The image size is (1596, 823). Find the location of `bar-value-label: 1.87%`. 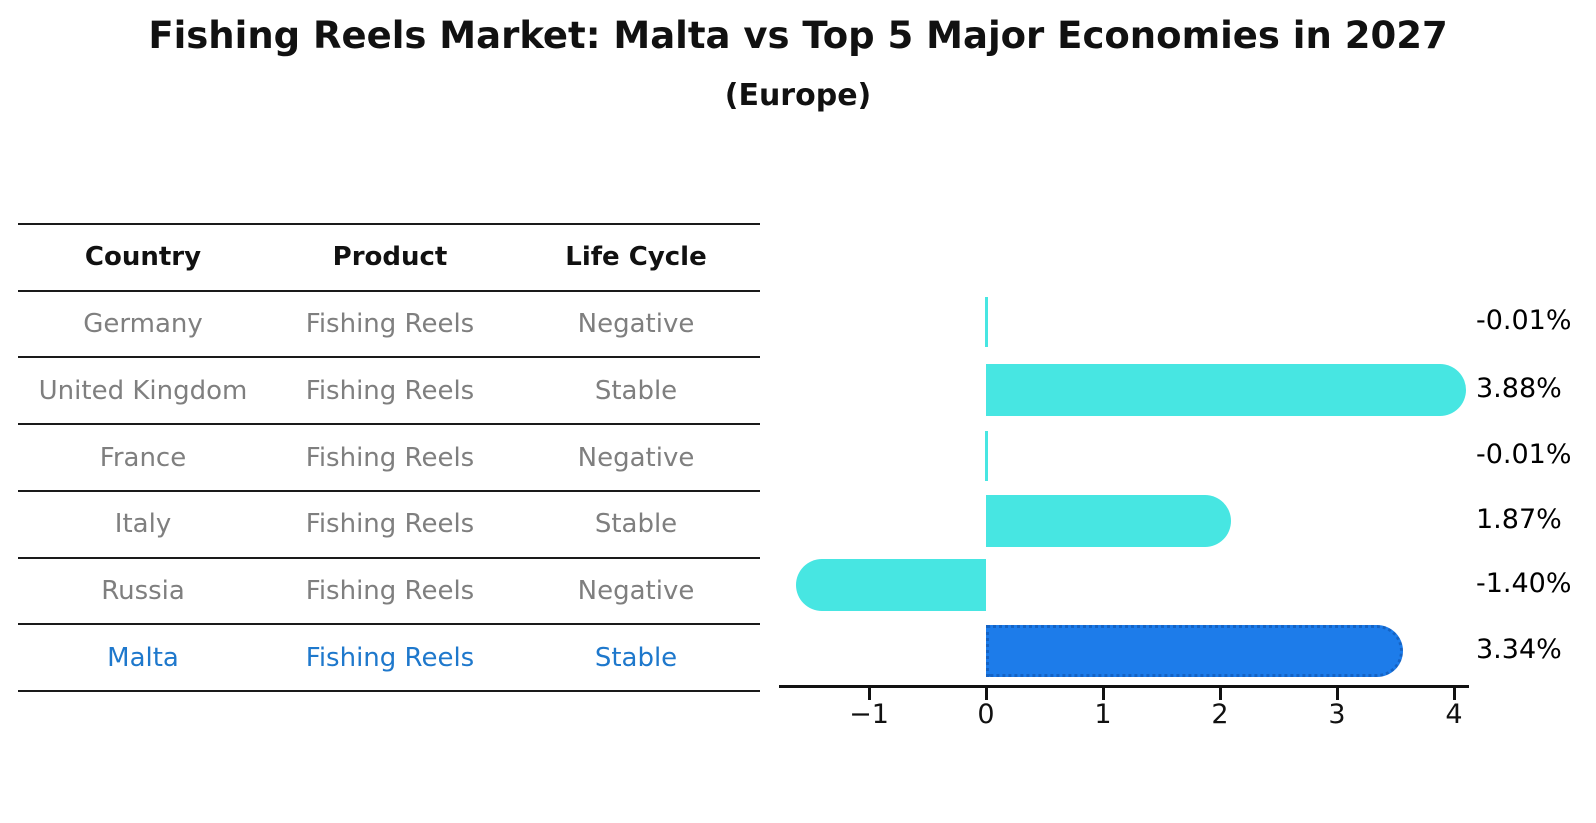

bar-value-label: 1.87% is located at coordinates (1519, 519).